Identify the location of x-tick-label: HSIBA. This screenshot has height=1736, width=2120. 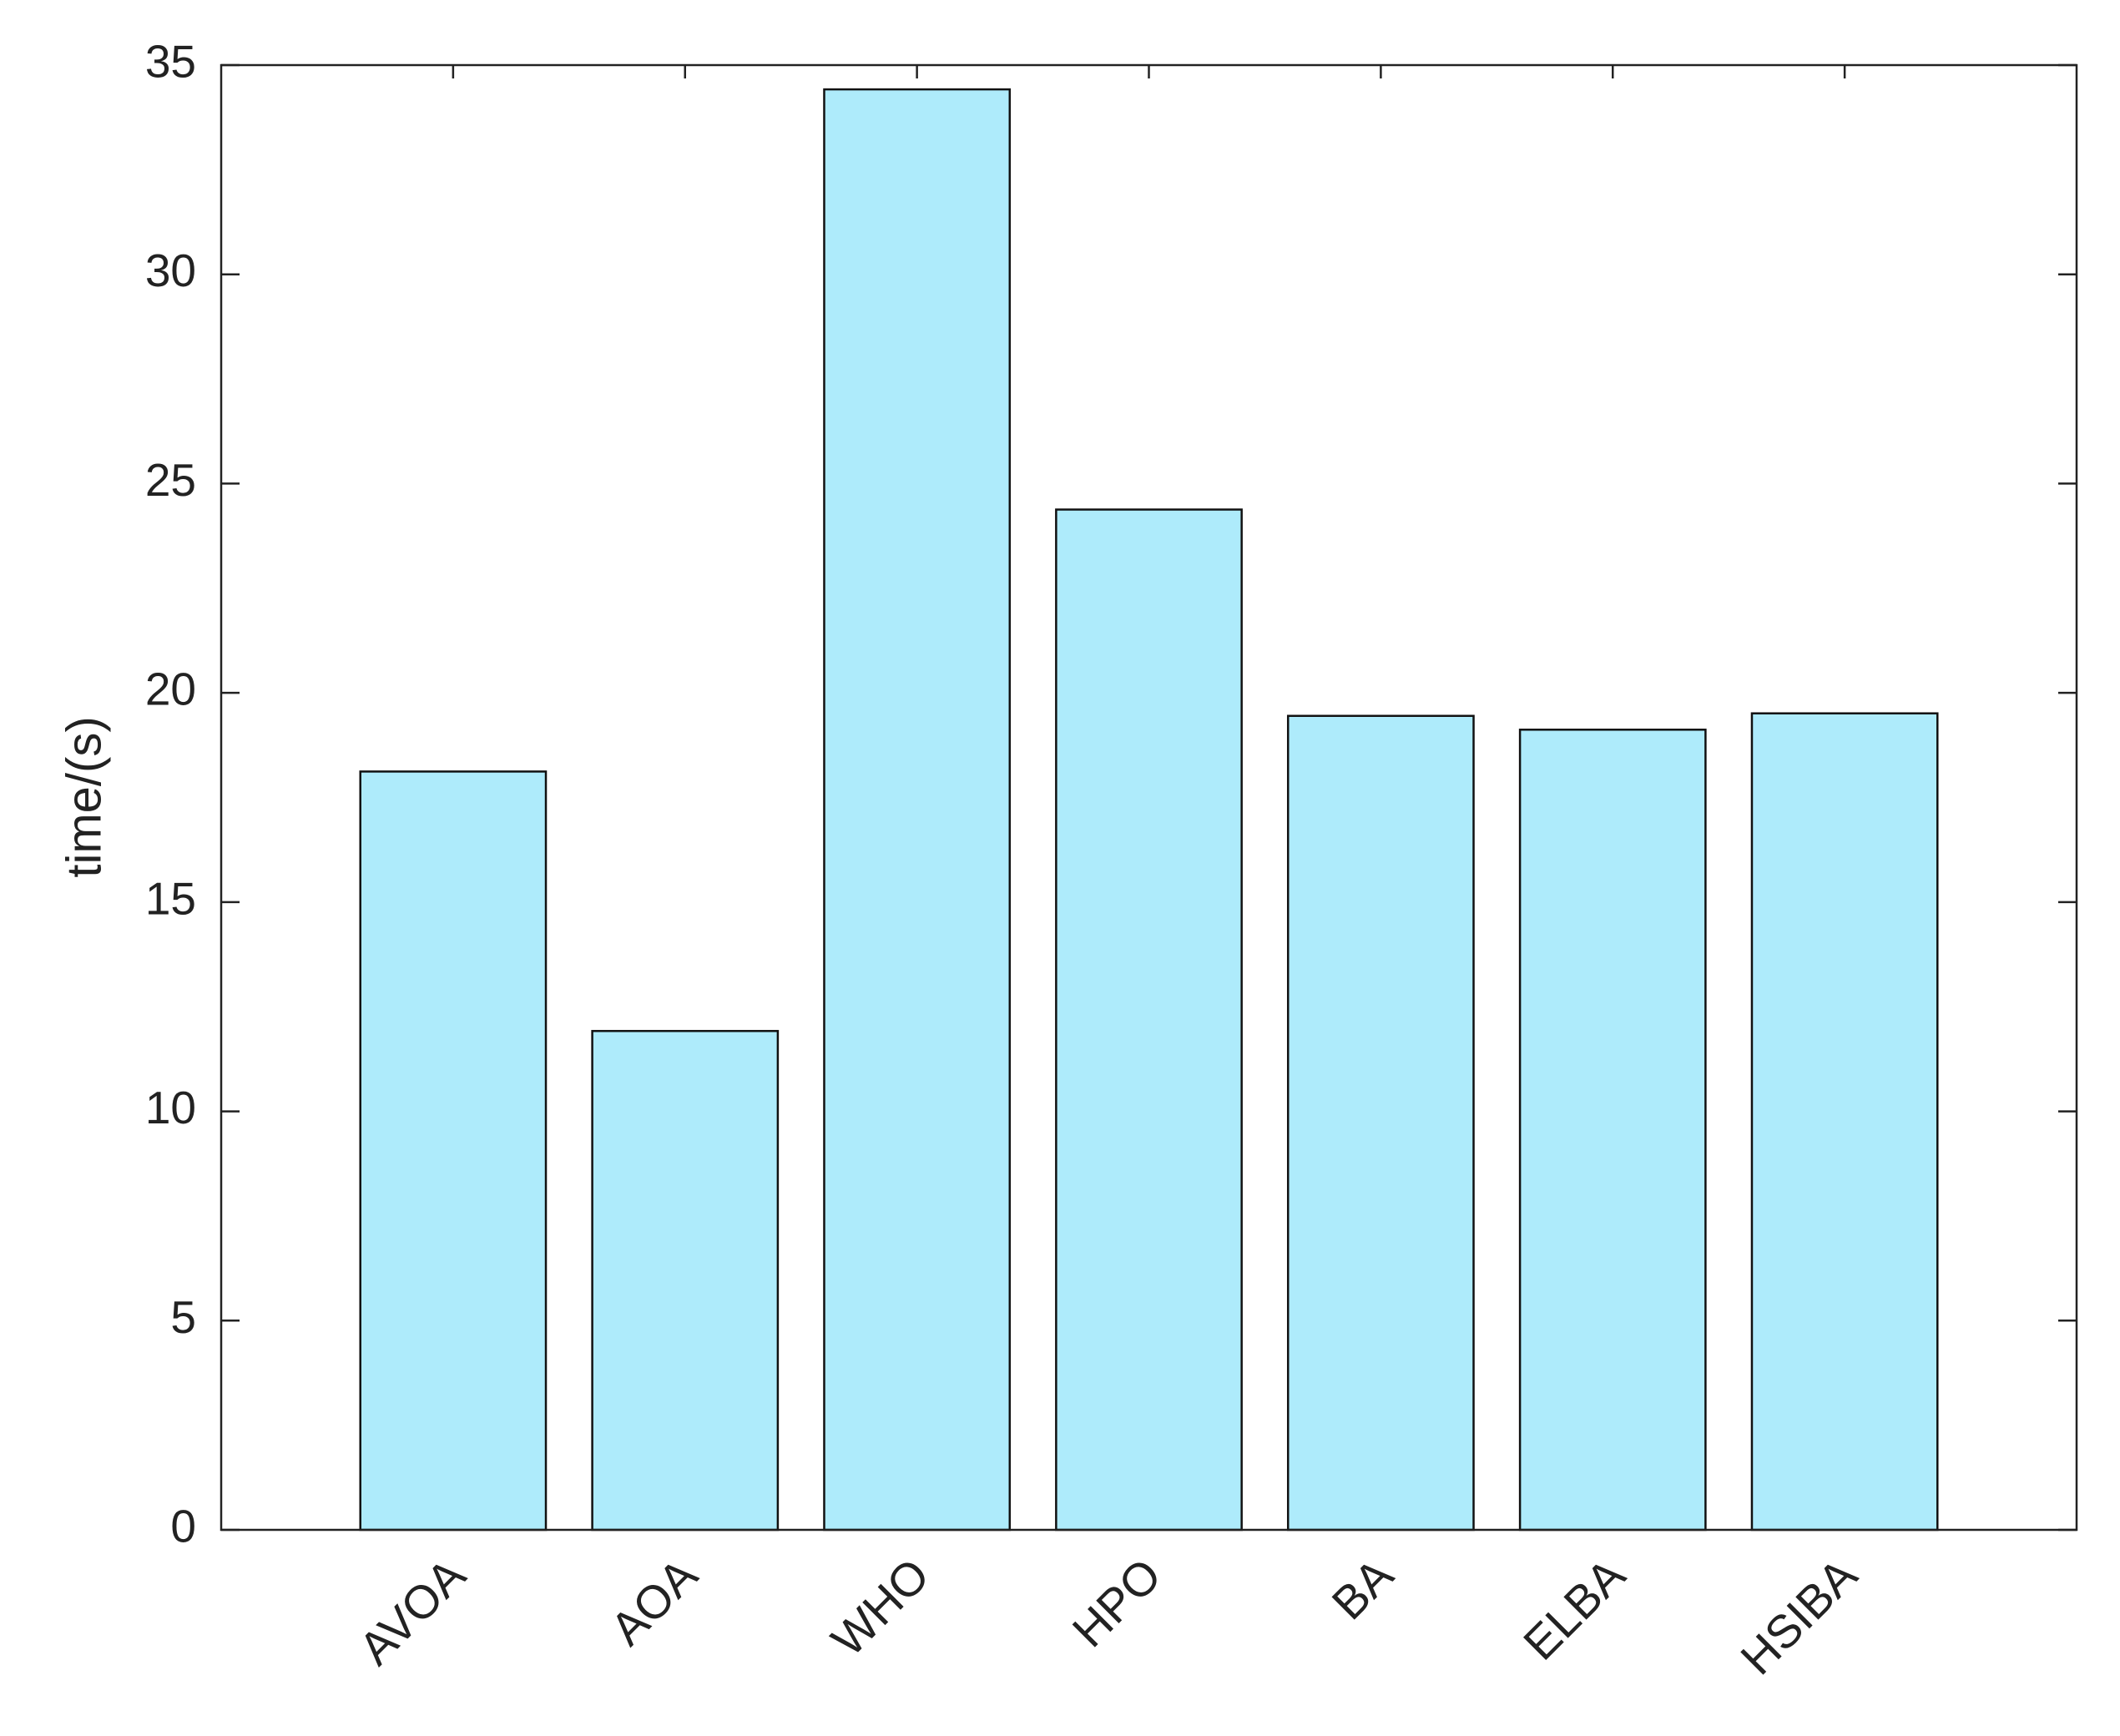
(1798, 1615).